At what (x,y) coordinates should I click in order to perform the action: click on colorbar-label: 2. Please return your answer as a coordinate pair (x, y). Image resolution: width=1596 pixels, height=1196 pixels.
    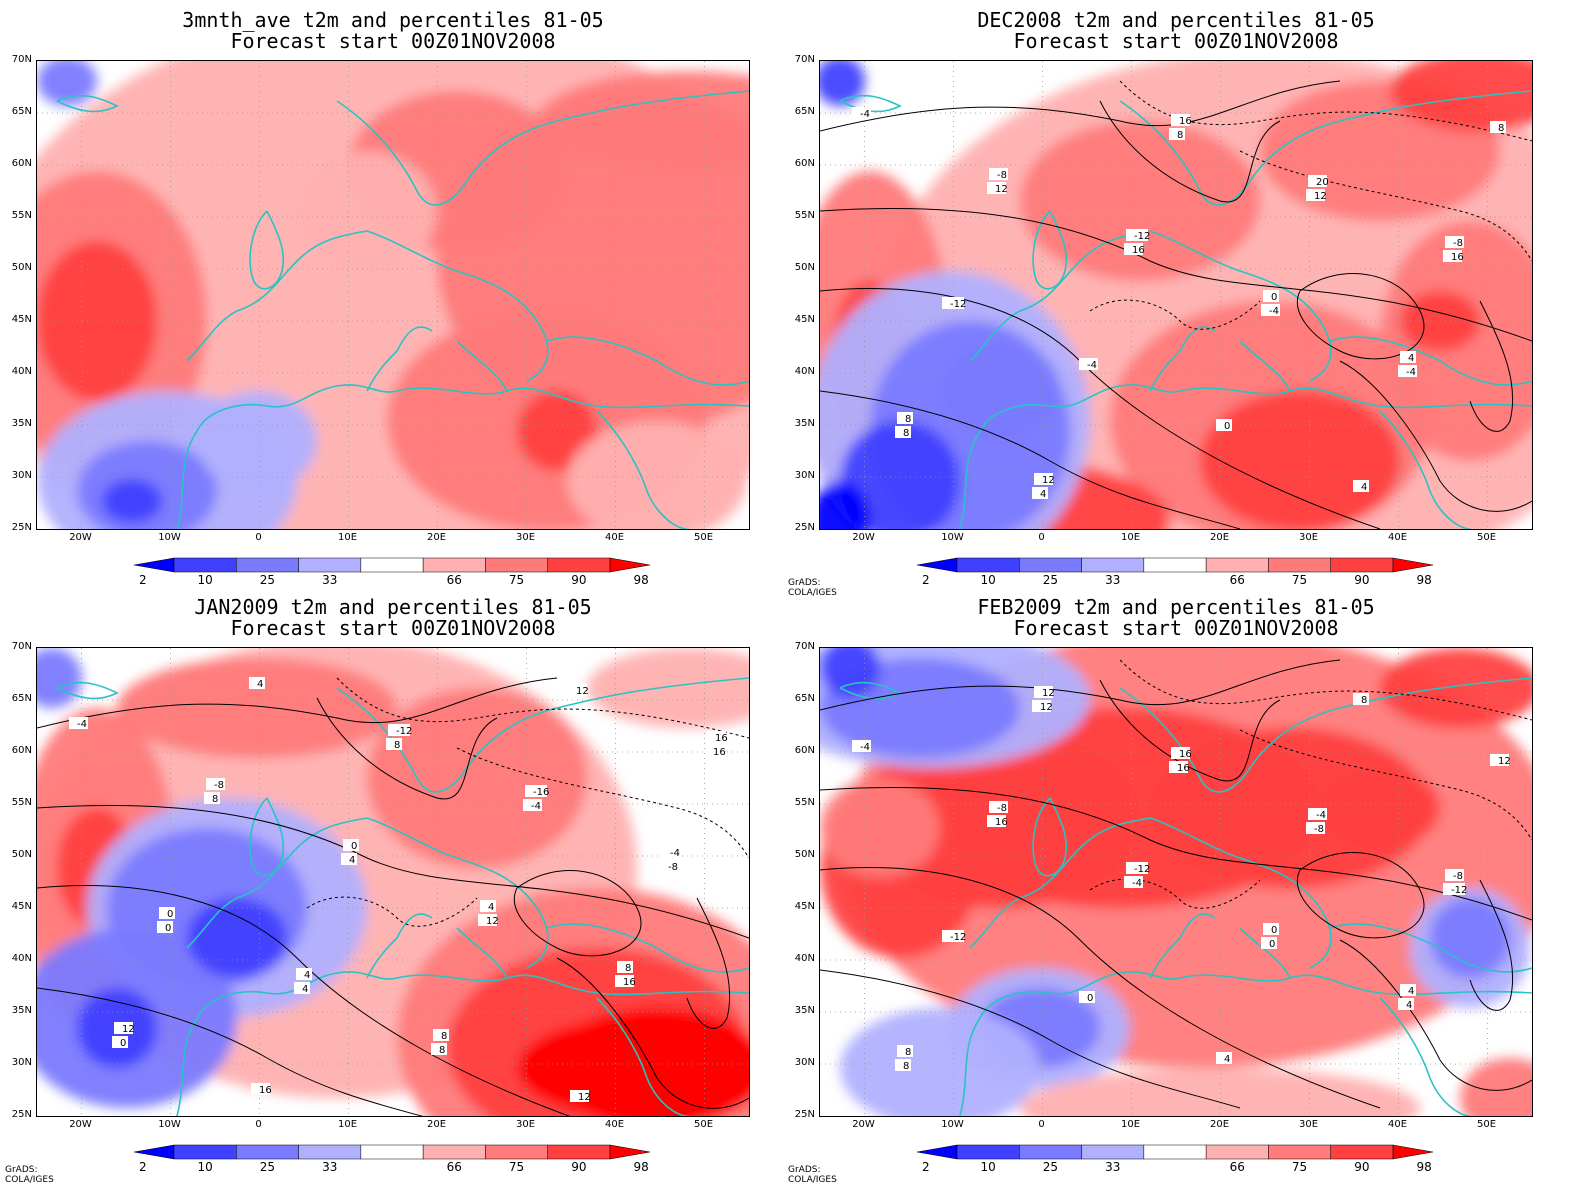
    Looking at the image, I should click on (143, 580).